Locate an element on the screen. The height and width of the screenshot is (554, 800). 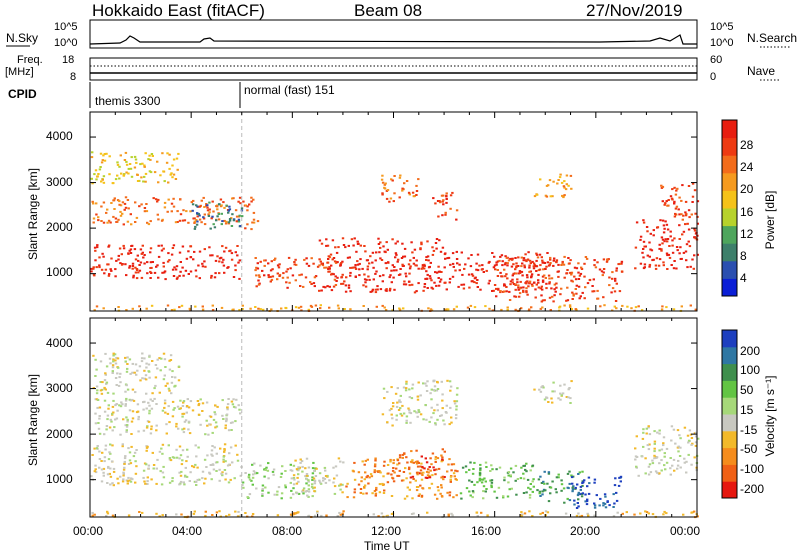
freq-tick-low: 8 is located at coordinates (73, 77).